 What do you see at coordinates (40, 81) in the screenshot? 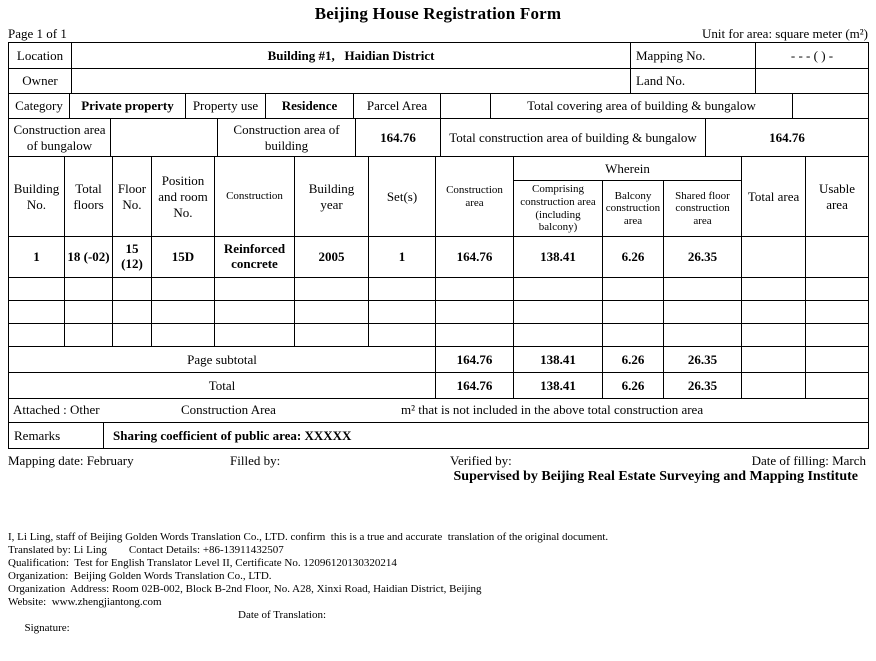
I see `owner-label: Owner` at bounding box center [40, 81].